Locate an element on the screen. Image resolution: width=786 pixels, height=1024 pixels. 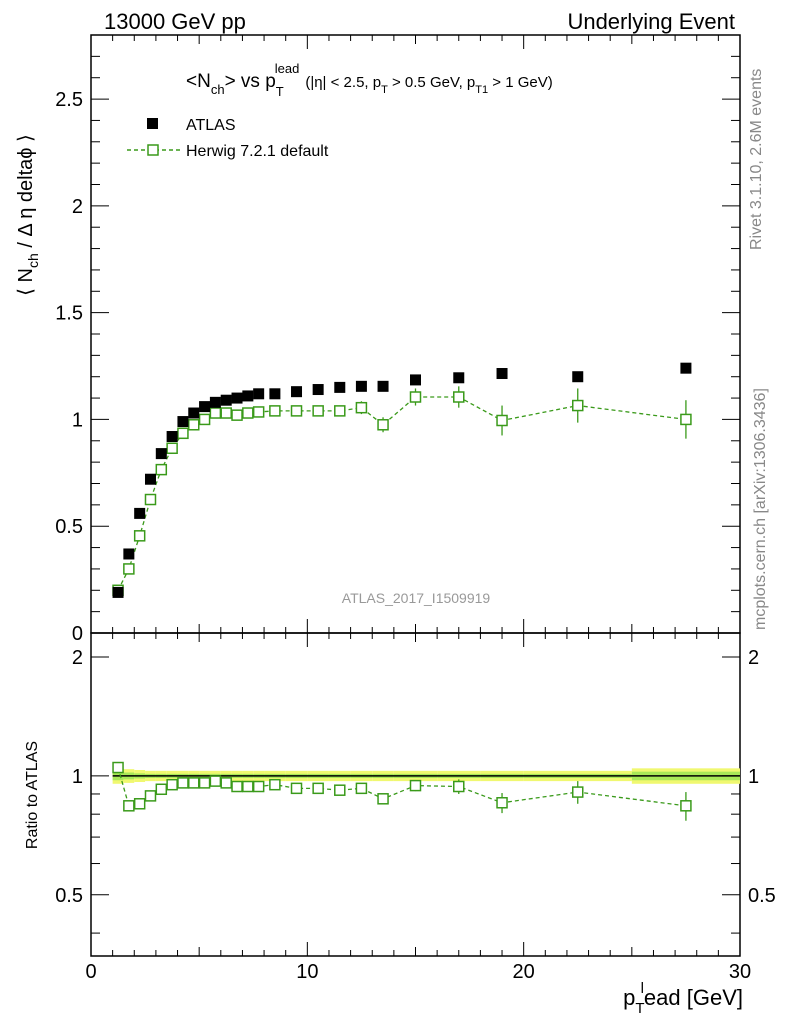
main-y-axis-label: ⟨ Nch / Δ η deltaϕ ⟩ is located at coordinates (28, 215).